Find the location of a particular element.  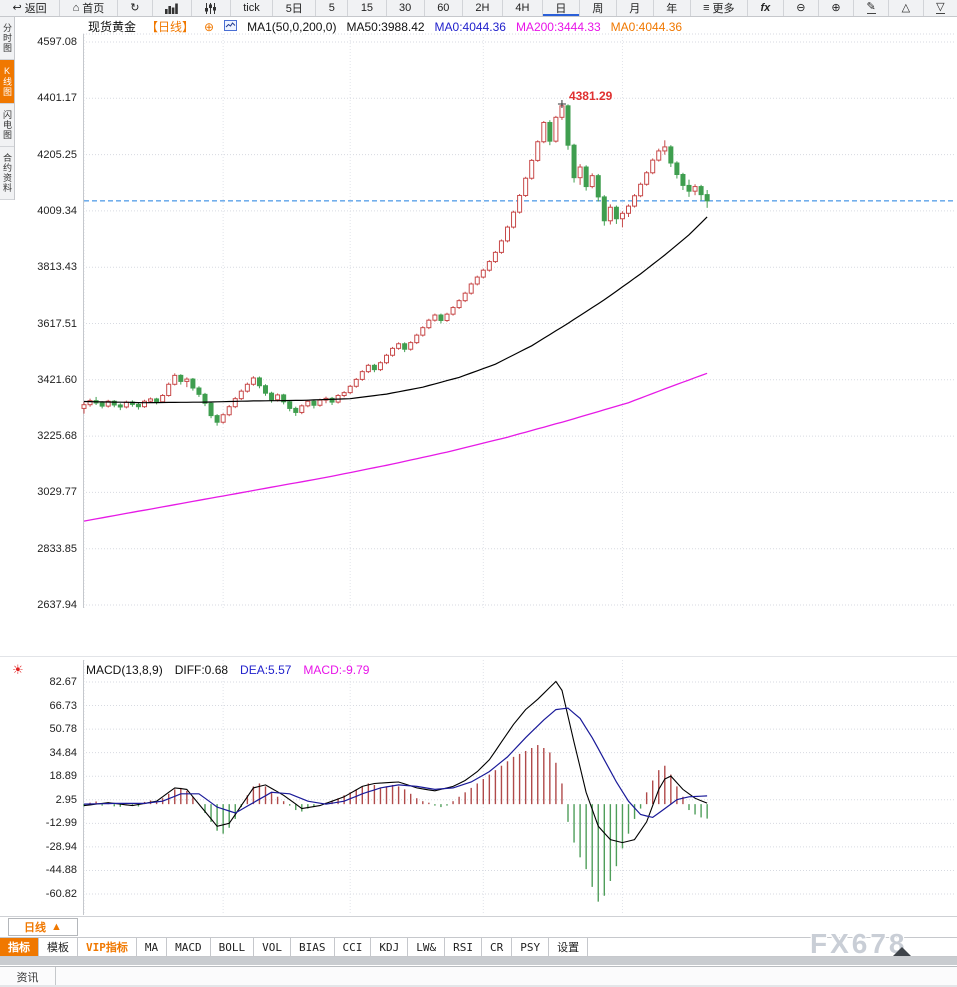

tab-CR: CR is located at coordinates (497, 947).